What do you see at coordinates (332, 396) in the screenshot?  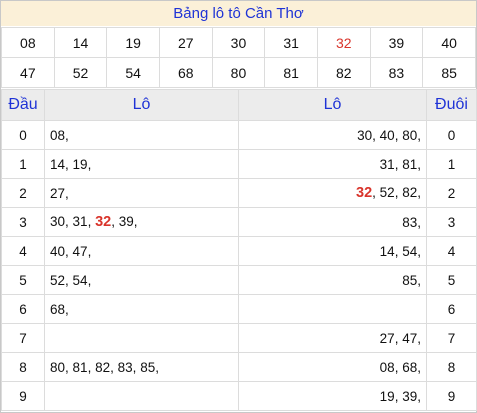 I see `duoi-lo-list: 19, 39,` at bounding box center [332, 396].